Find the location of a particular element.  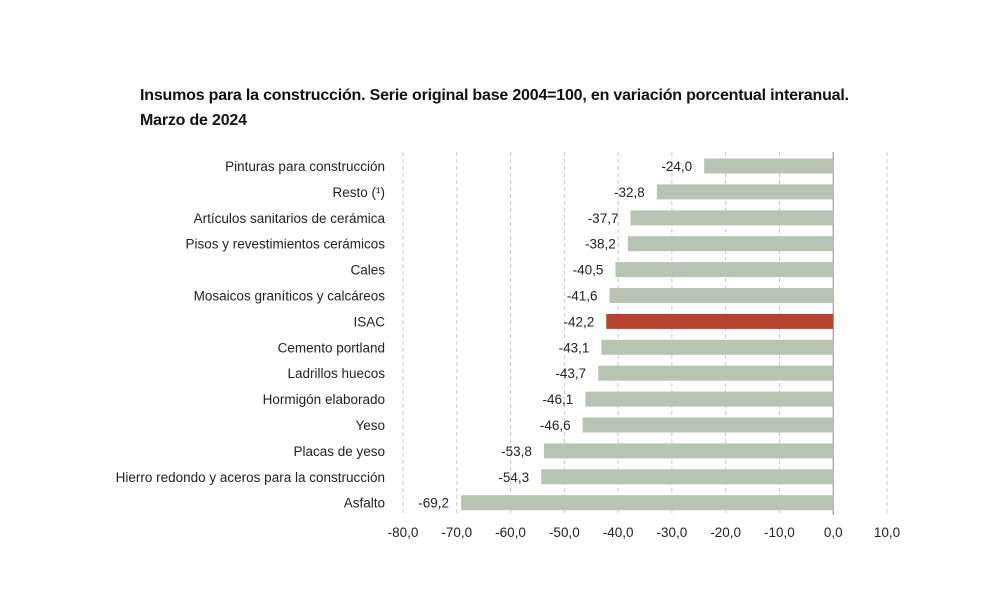

x-tick-label: -30,0 is located at coordinates (671, 532).